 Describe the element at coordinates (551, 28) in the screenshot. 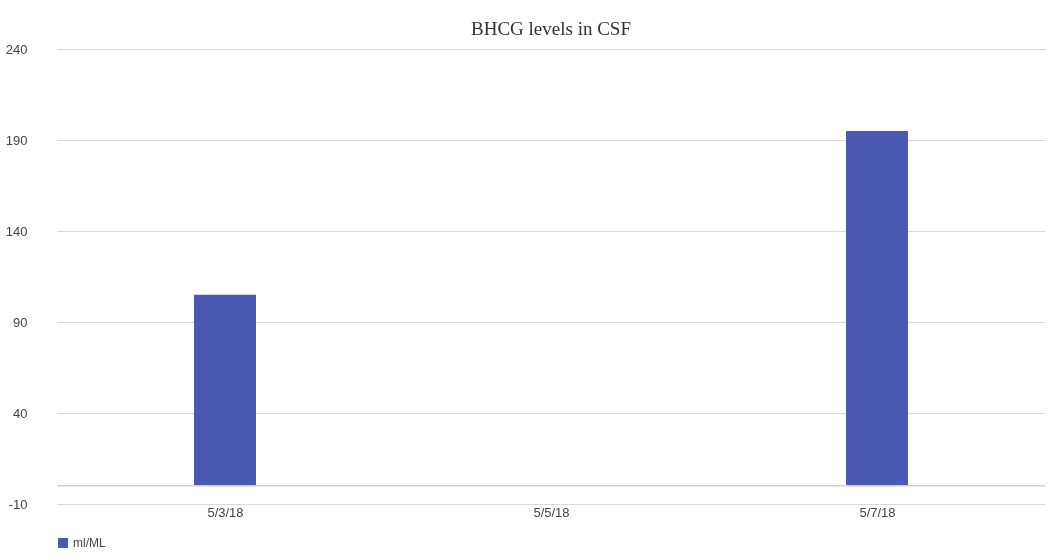

I see `chart-title: BHCG levels in CSF` at that location.